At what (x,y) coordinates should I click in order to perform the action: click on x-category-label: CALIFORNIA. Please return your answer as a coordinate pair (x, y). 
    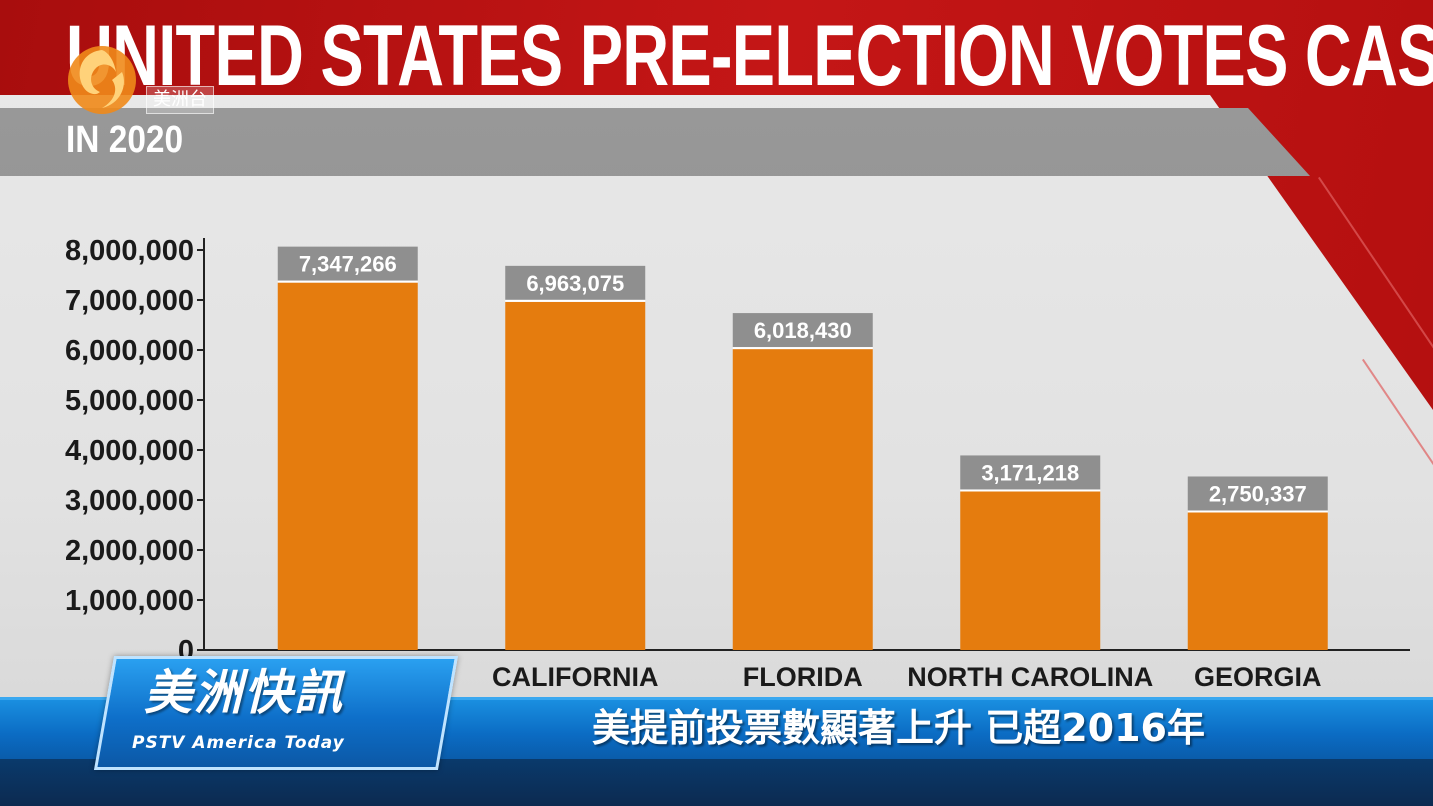
    Looking at the image, I should click on (575, 677).